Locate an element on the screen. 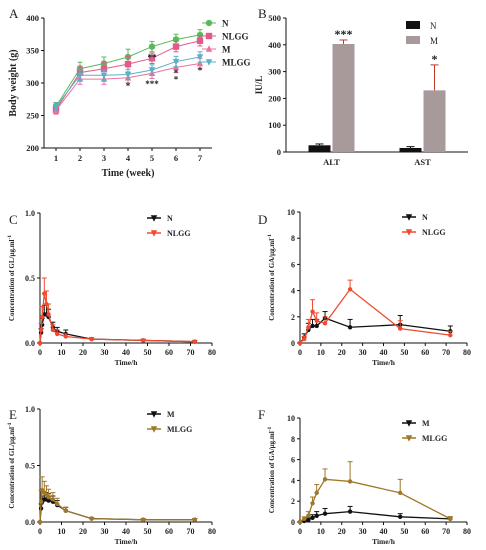  legend-swatch-n is located at coordinates (413, 25).